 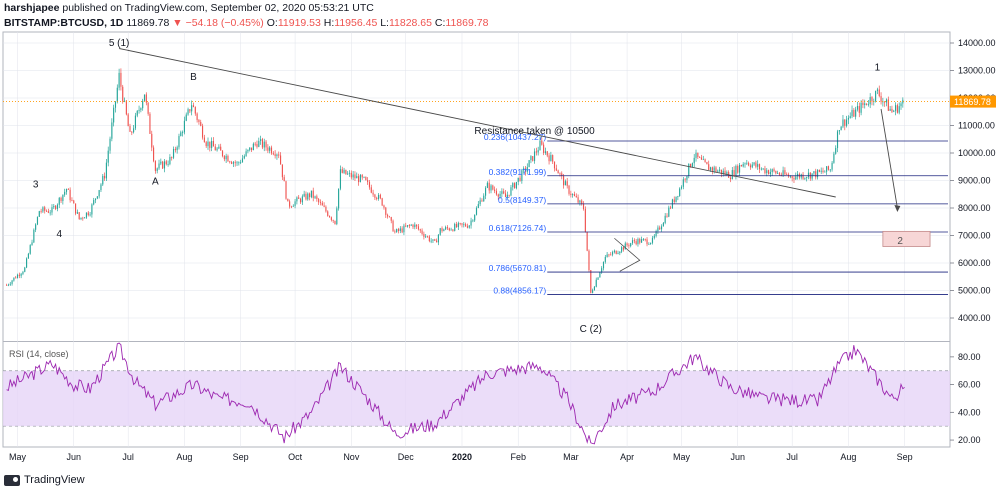 What do you see at coordinates (299, 23) in the screenshot?
I see `open-value: 11919.53` at bounding box center [299, 23].